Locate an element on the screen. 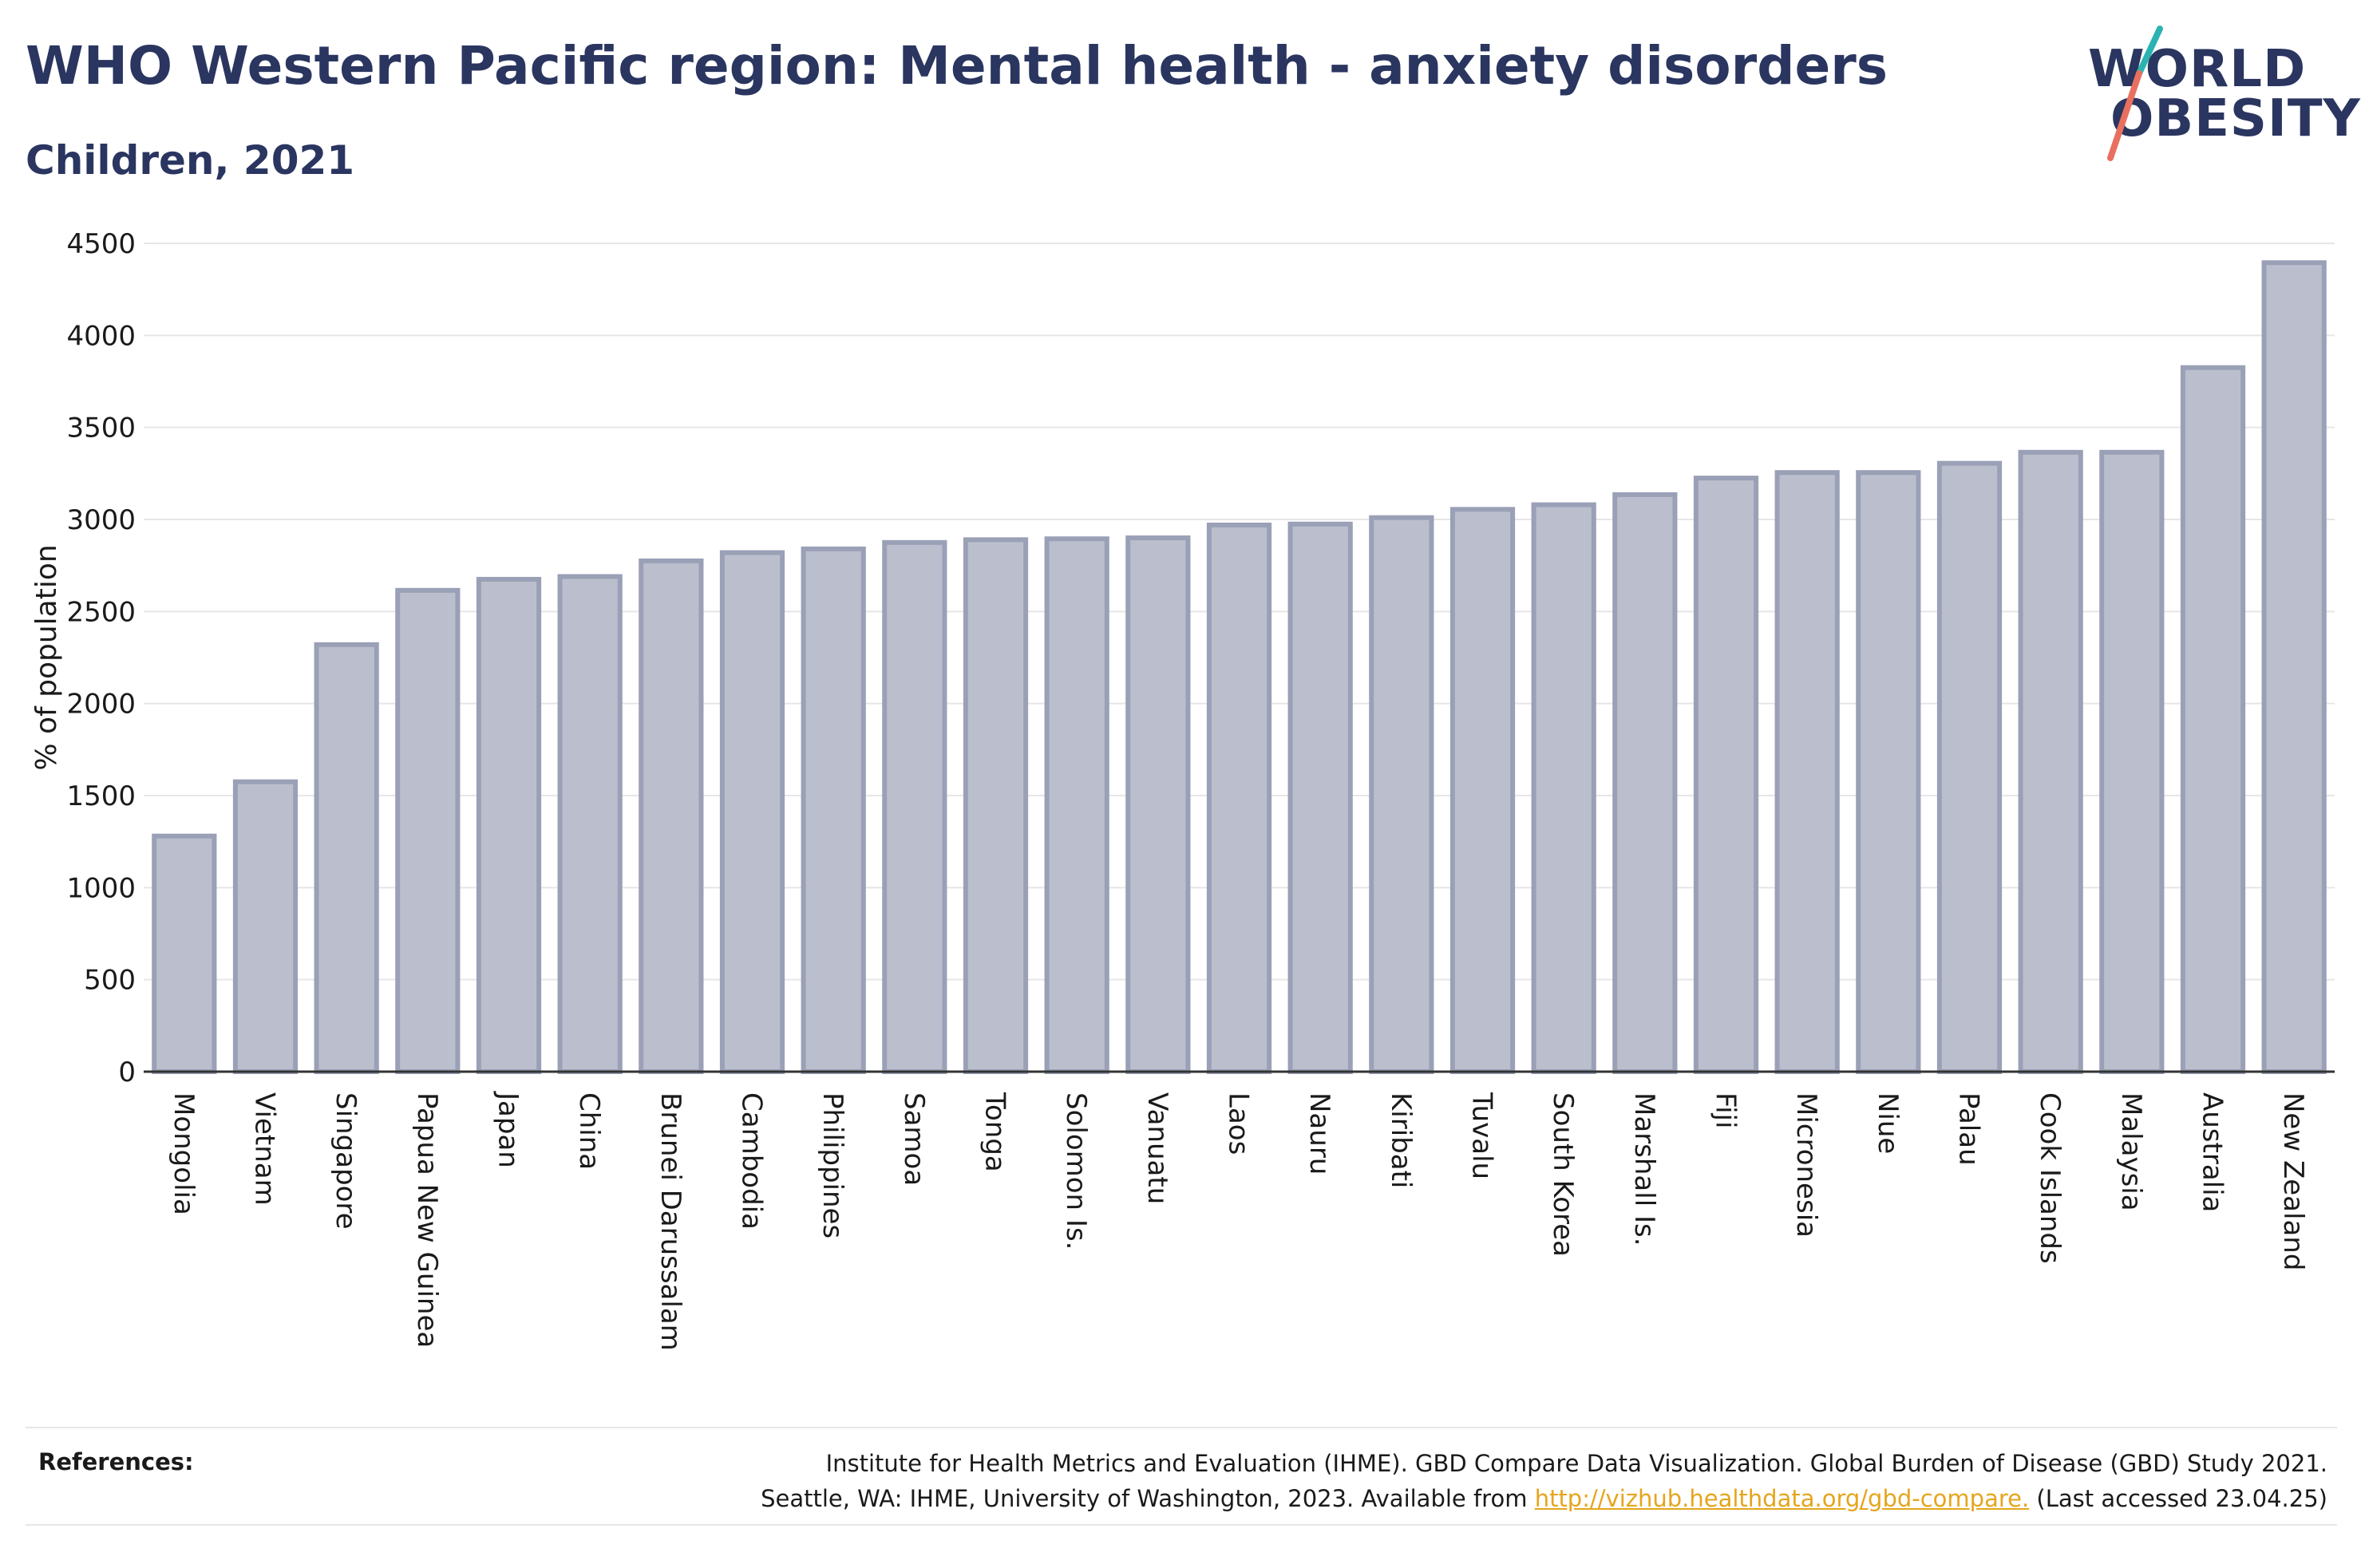 The height and width of the screenshot is (1568, 2361). y-tick-label: 2000 is located at coordinates (101, 705).